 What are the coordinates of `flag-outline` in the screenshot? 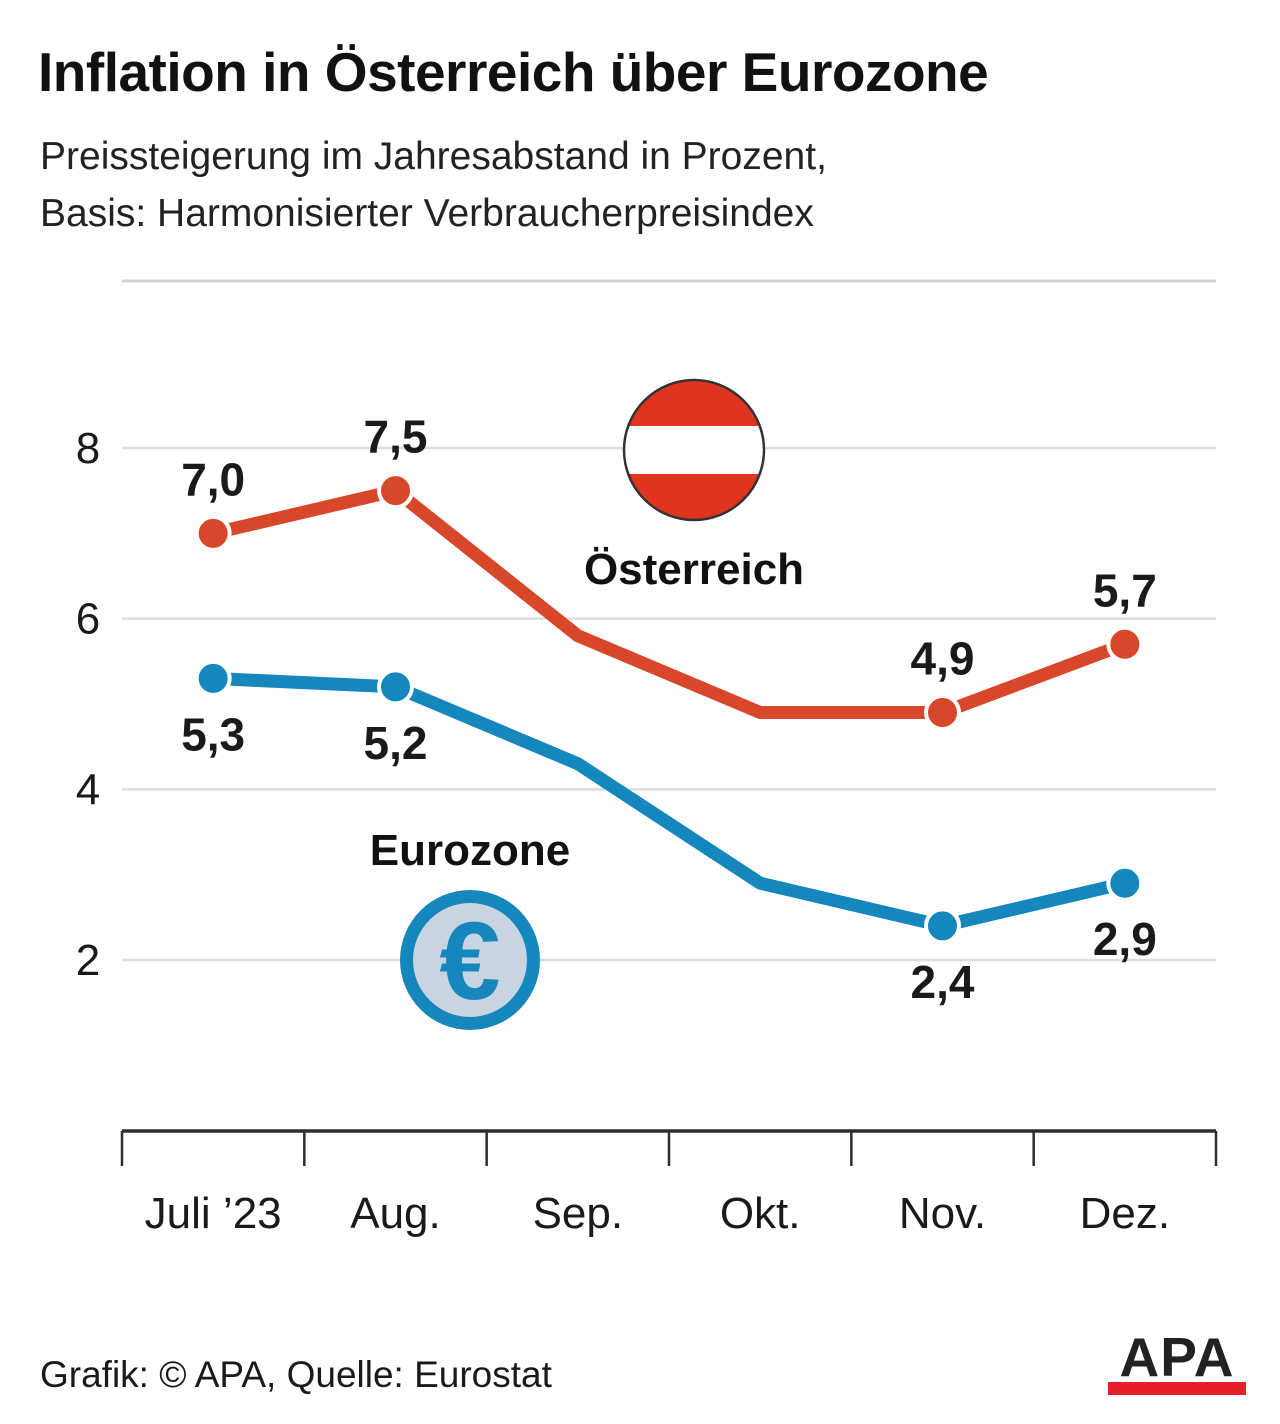 It's located at (694, 450).